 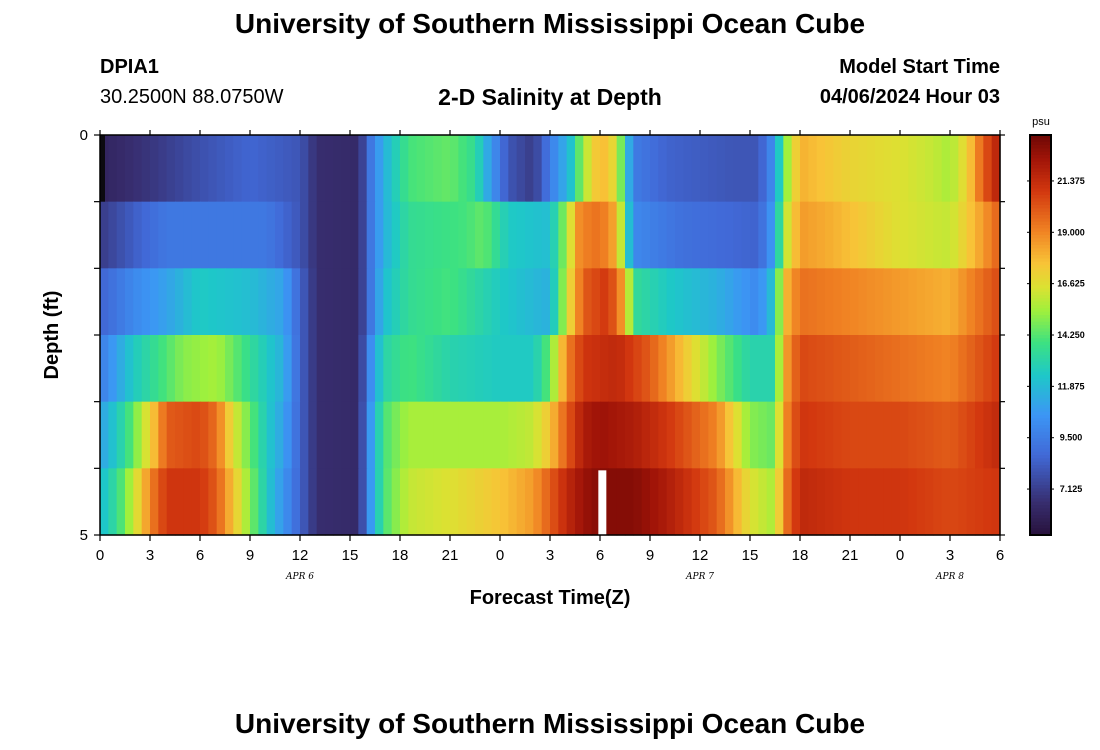 I want to click on colorbar-tick-label: 19.000, so click(x=1071, y=232).